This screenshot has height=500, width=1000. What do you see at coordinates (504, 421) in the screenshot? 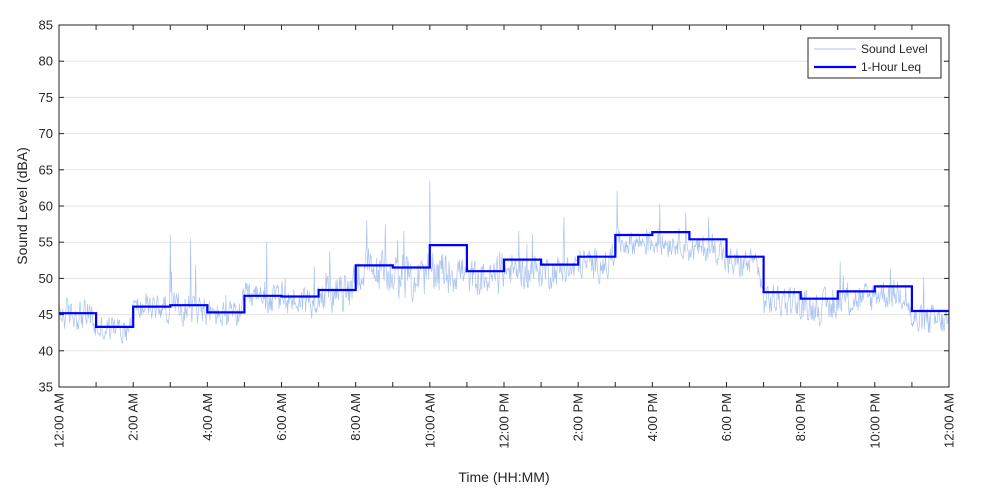
I see `x-tick-label: 12:00 PM` at bounding box center [504, 421].